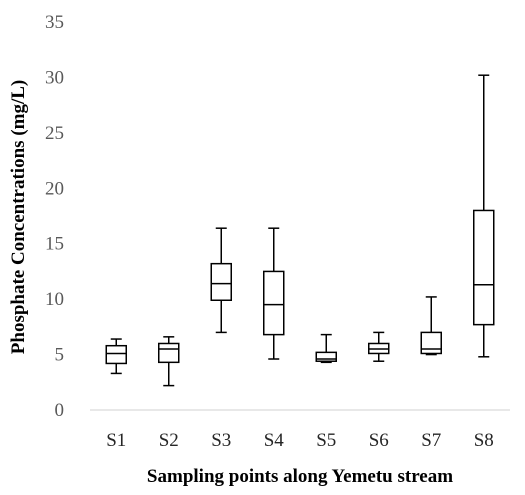  I want to click on y-tick-label: 20, so click(54, 188).